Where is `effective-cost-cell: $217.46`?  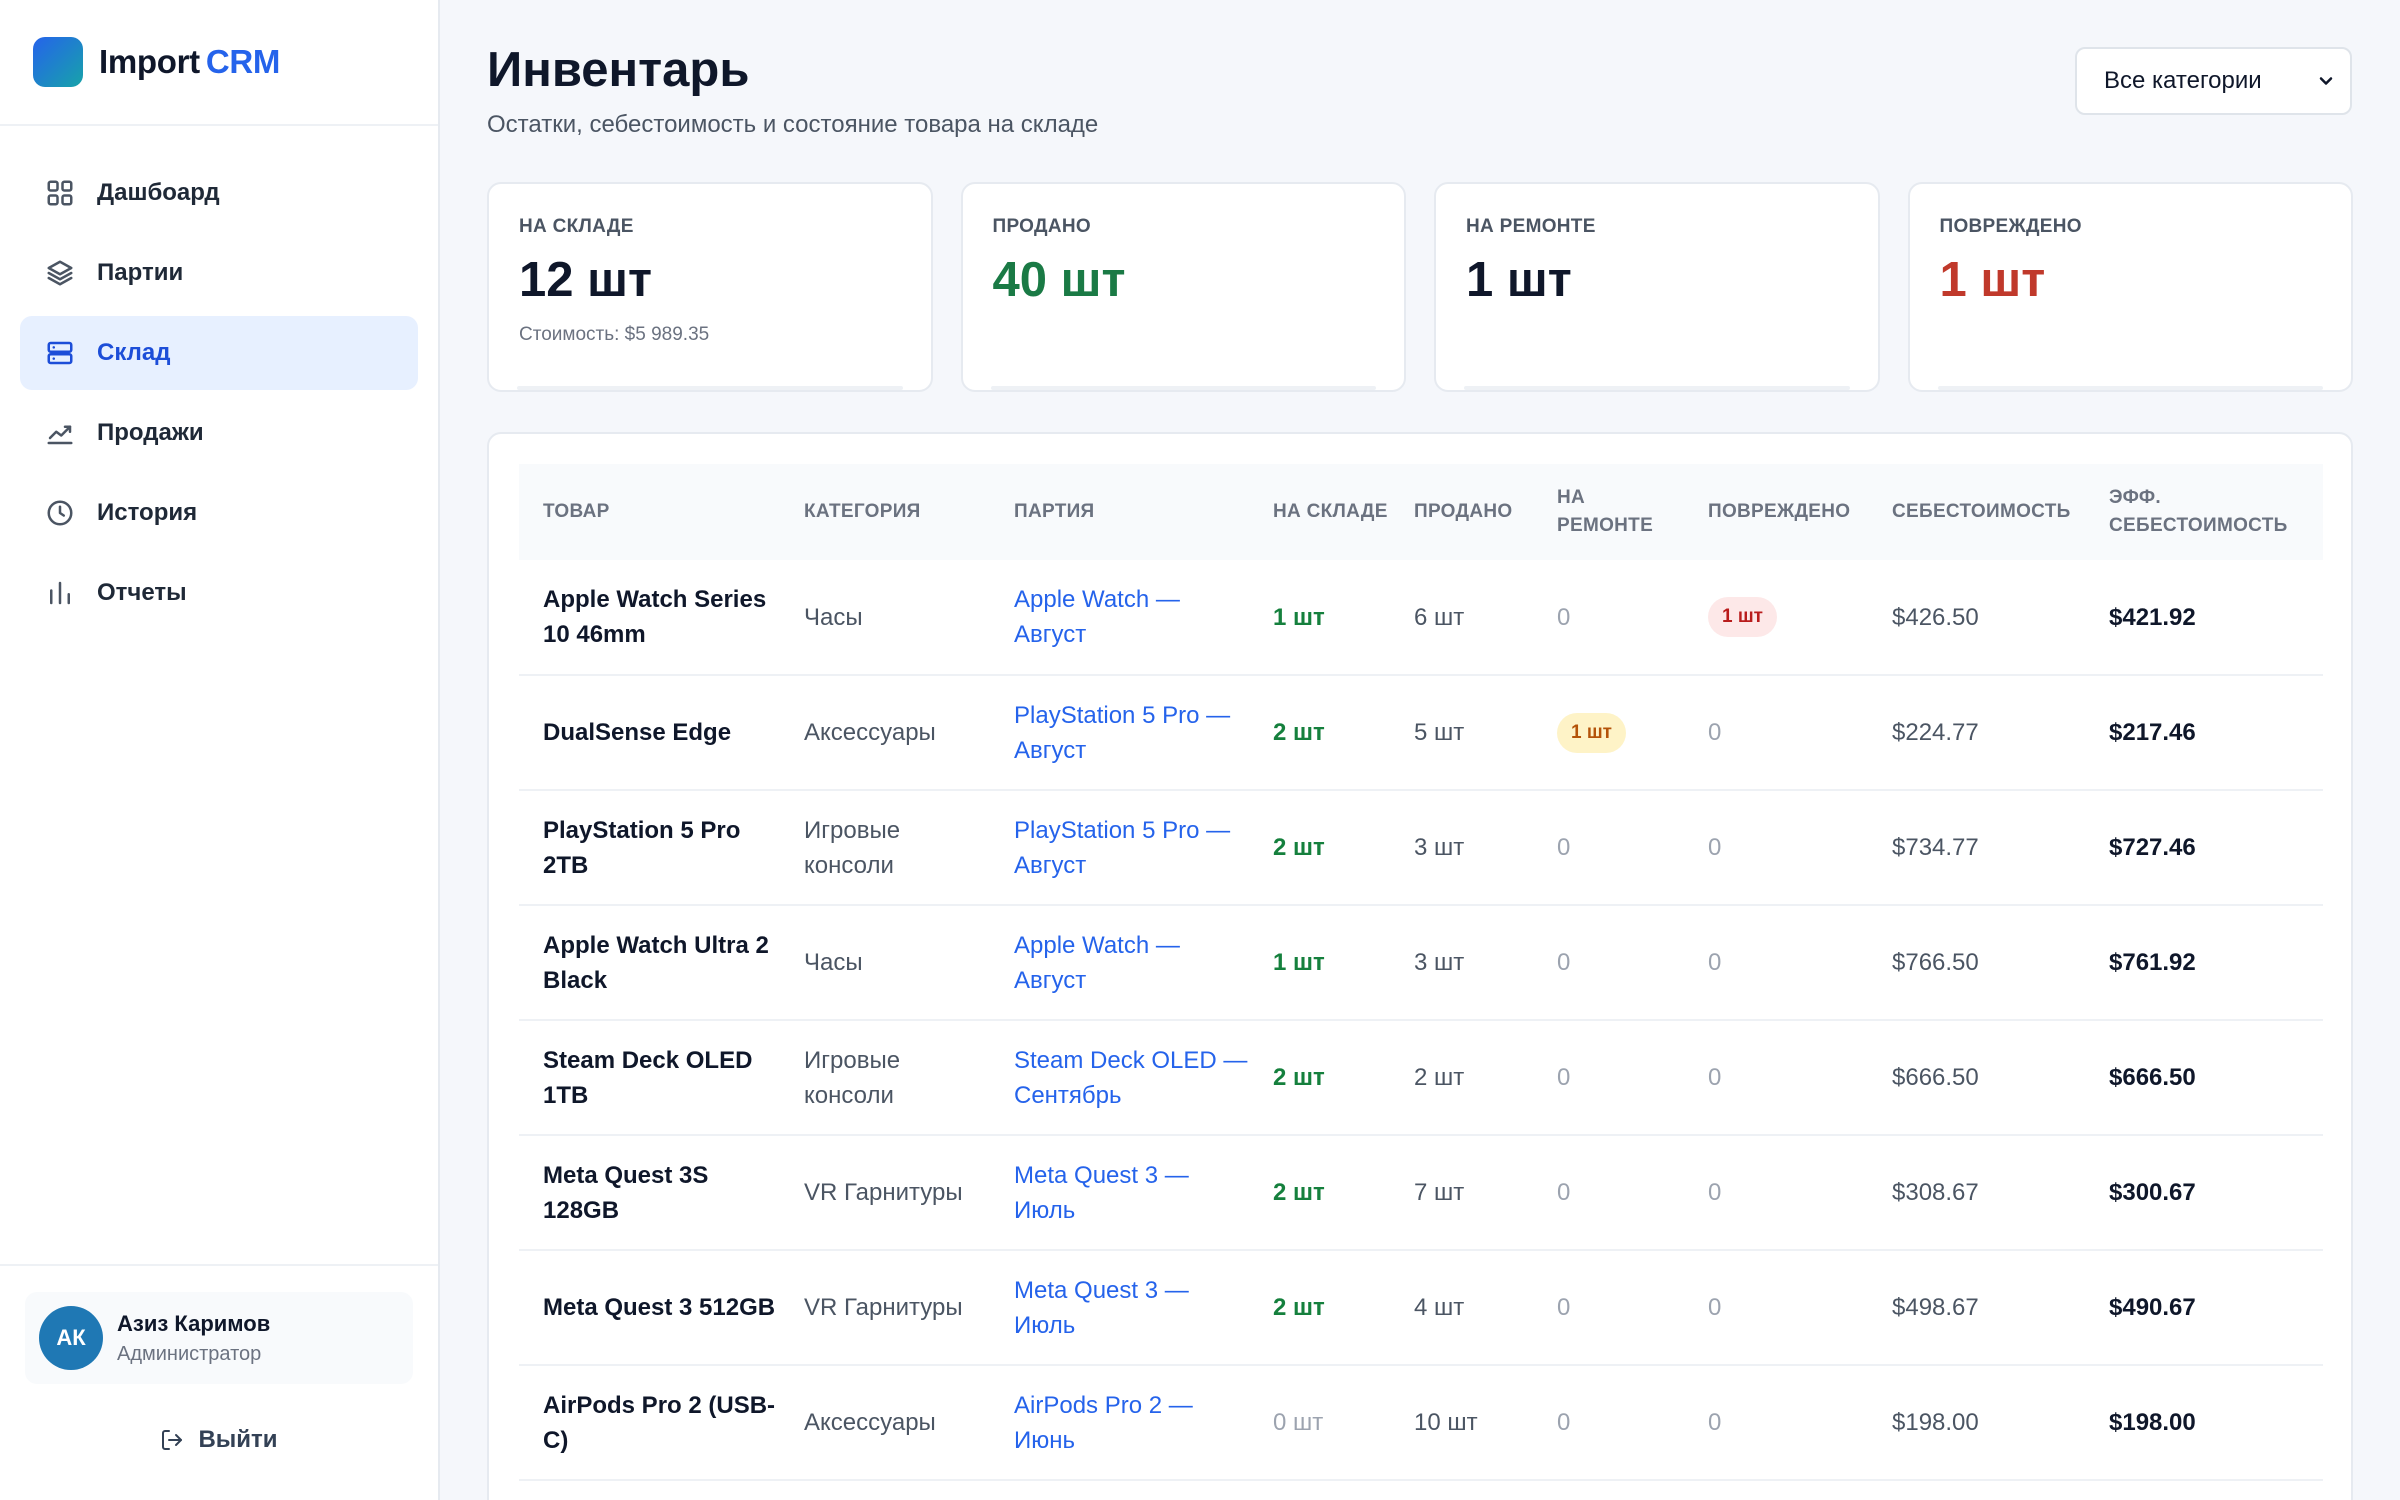 effective-cost-cell: $217.46 is located at coordinates (2204, 733).